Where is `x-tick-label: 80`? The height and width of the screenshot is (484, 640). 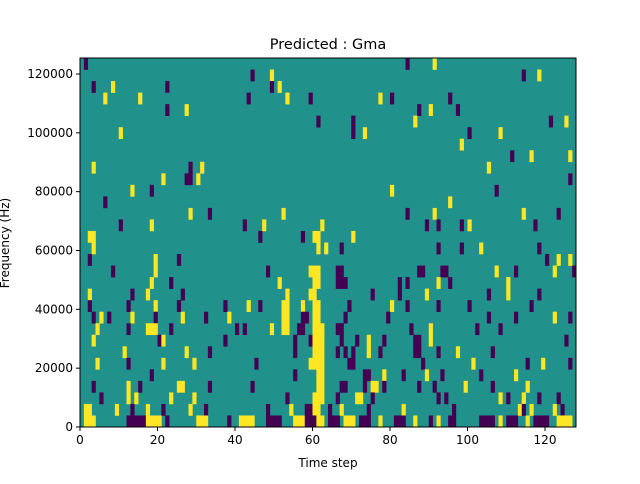 x-tick-label: 80 is located at coordinates (389, 440).